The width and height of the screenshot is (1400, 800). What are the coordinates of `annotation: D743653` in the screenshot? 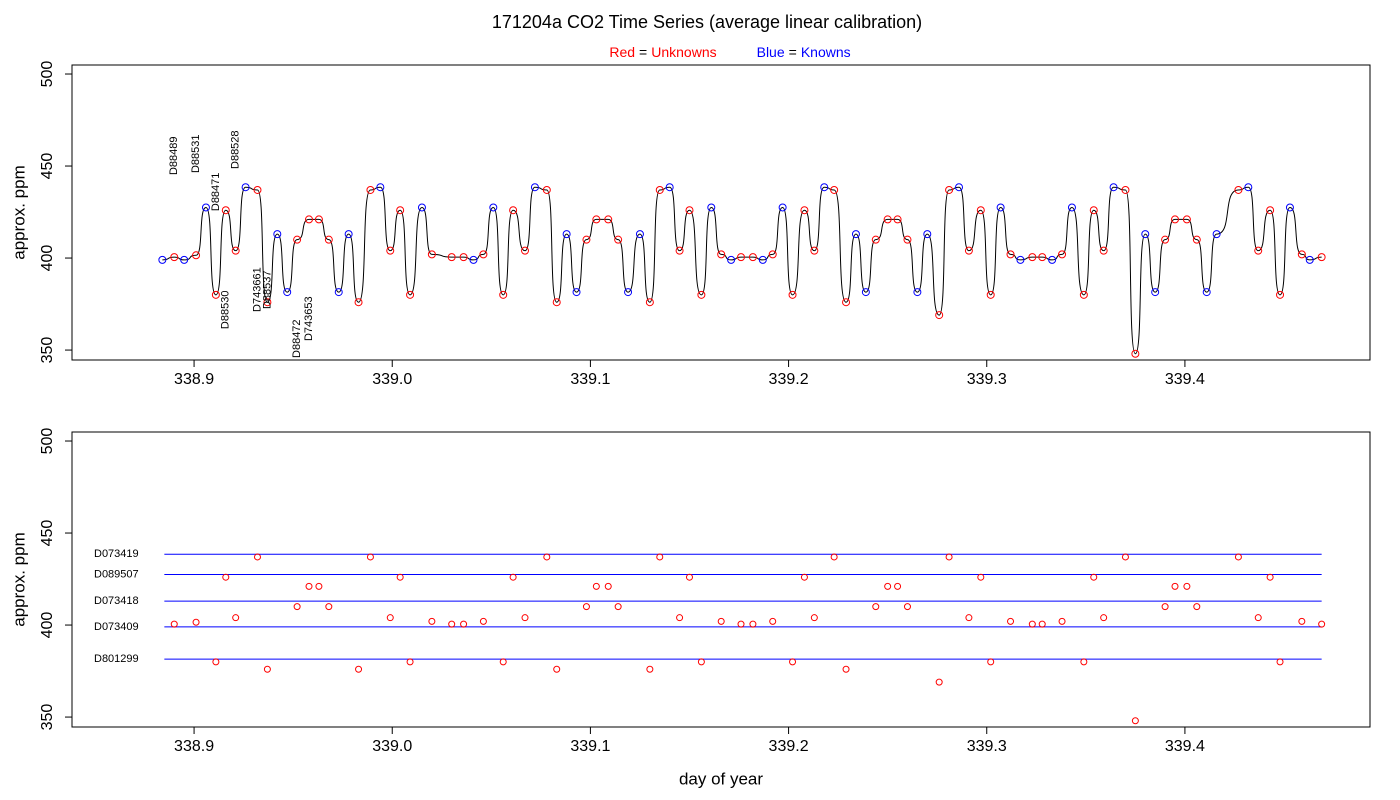 It's located at (309, 318).